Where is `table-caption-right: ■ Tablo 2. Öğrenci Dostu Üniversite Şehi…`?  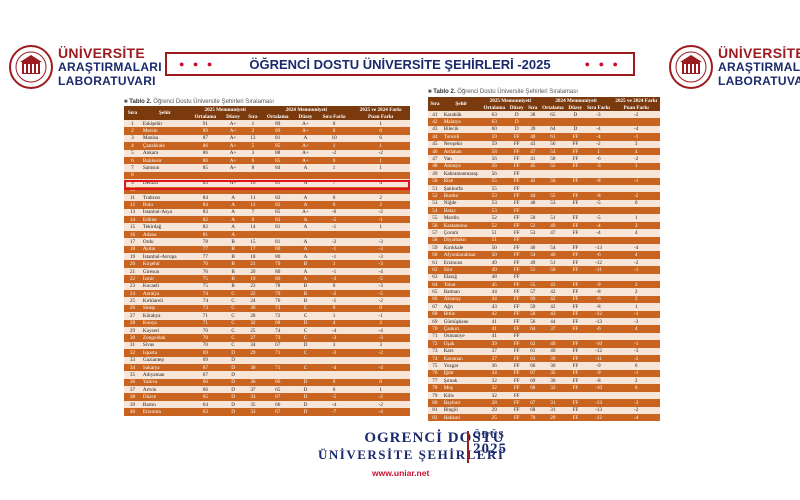
table-caption-right: ■ Tablo 2. Öğrenci Dostu Üniversite Şehi… is located at coordinates (503, 92).